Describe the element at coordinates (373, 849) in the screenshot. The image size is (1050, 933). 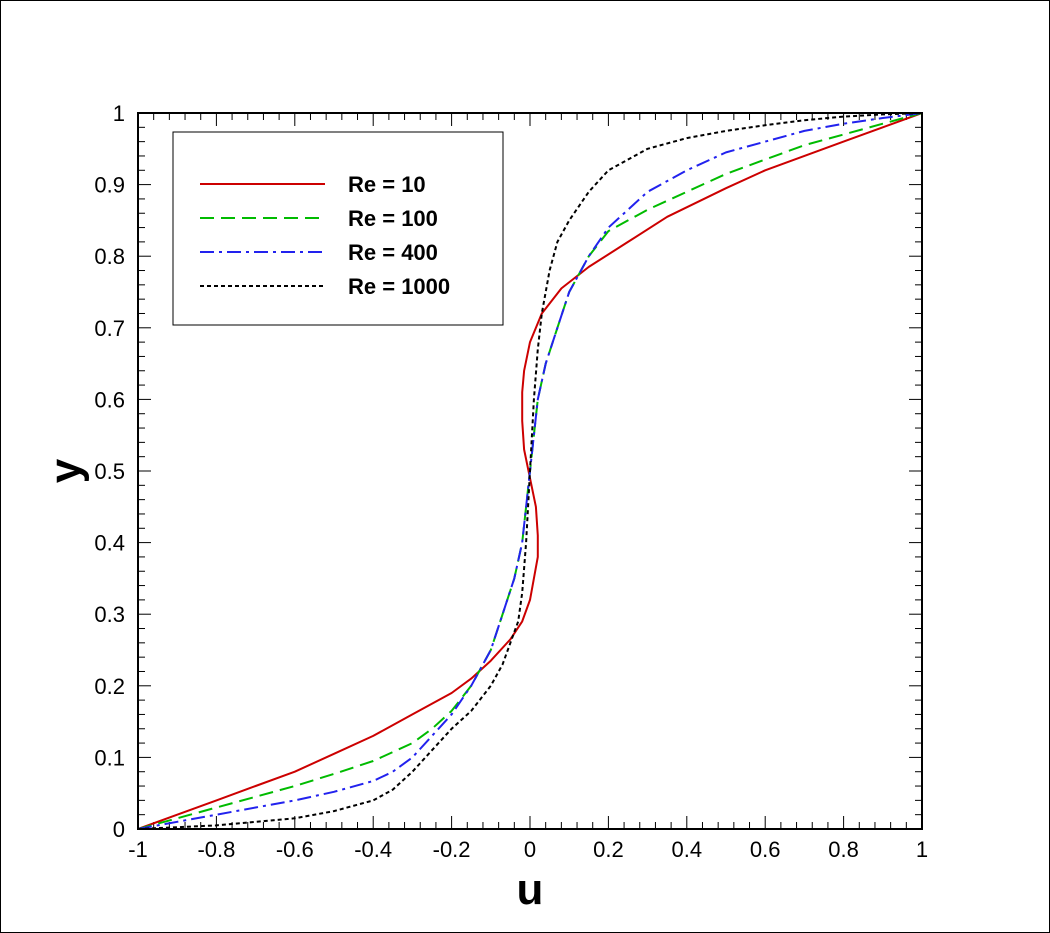
I see `x-tick-label: -0.4` at that location.